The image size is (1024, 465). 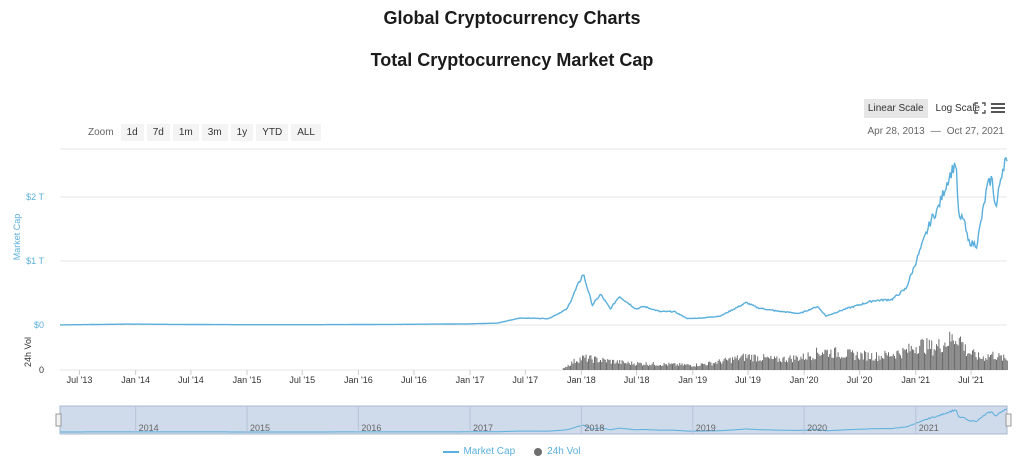 I want to click on zoom-1y-button: 1y, so click(x=242, y=132).